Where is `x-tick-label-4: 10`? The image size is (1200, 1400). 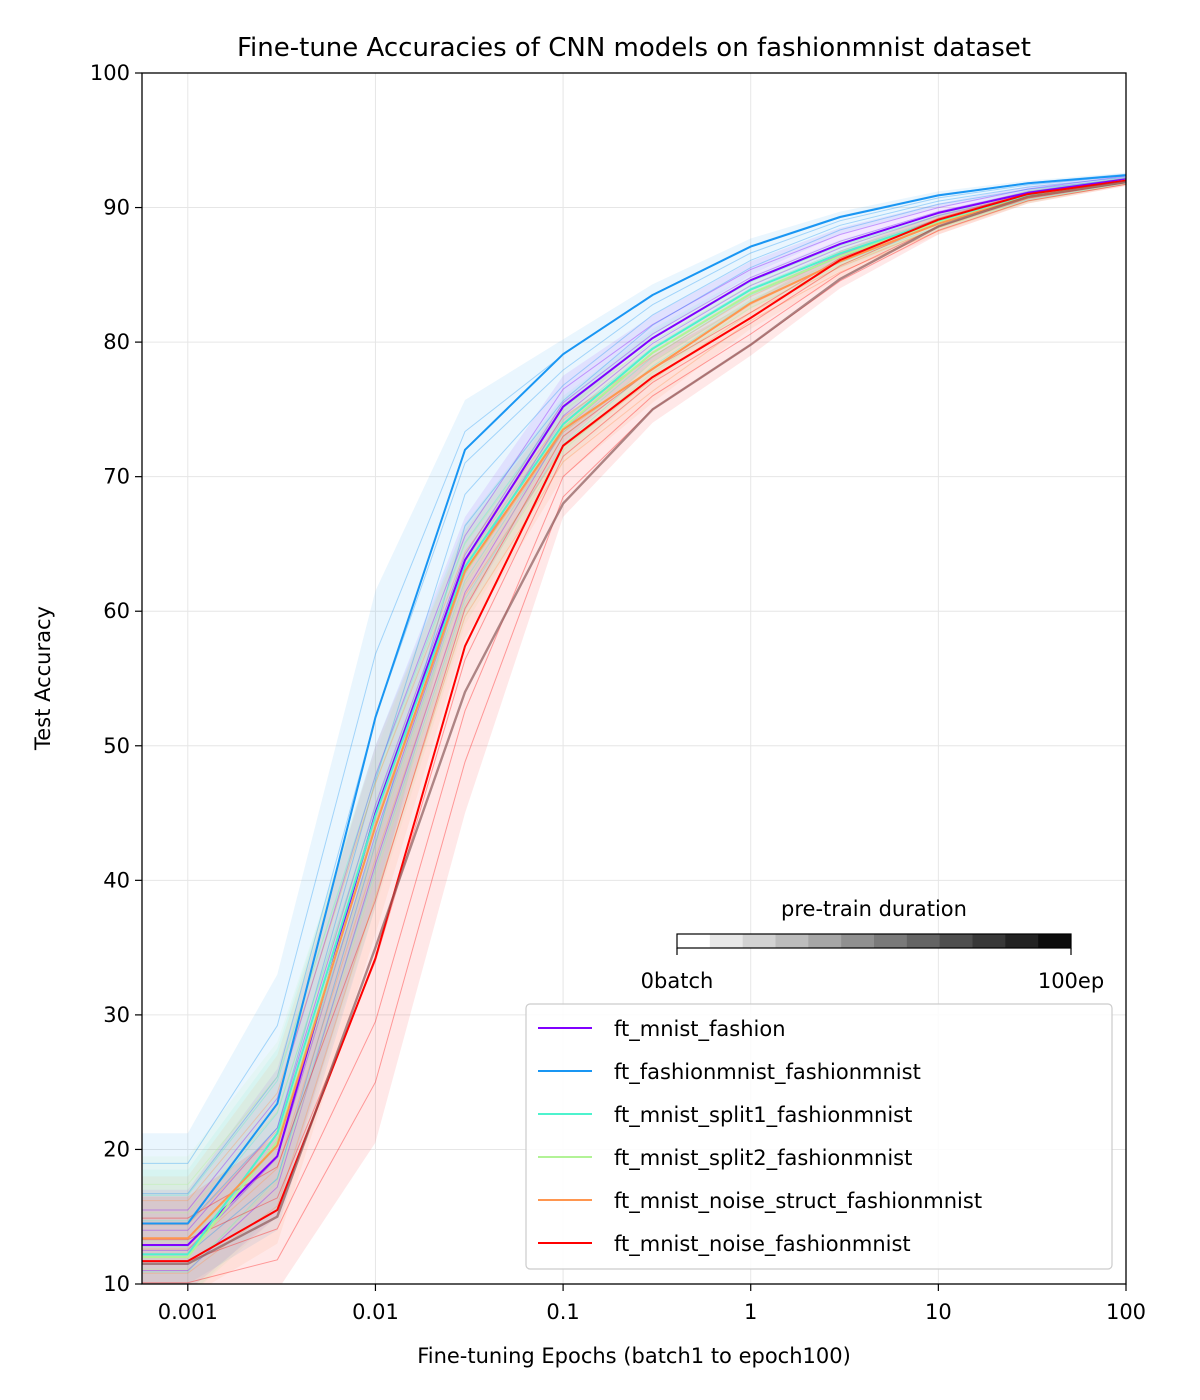 x-tick-label-4: 10 is located at coordinates (938, 1312).